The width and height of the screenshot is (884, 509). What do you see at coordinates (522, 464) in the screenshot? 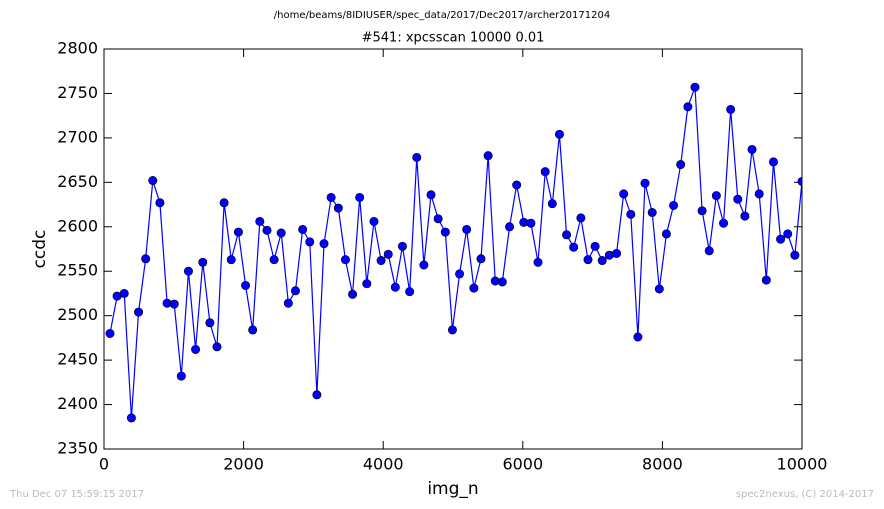
I see `x-tick-label: 6000` at bounding box center [522, 464].